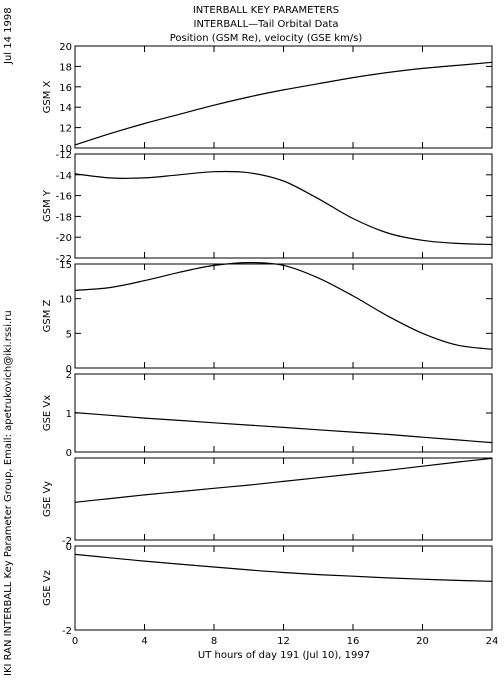 This screenshot has height=684, width=504. Describe the element at coordinates (64, 217) in the screenshot. I see `y-tick-label: -18` at that location.